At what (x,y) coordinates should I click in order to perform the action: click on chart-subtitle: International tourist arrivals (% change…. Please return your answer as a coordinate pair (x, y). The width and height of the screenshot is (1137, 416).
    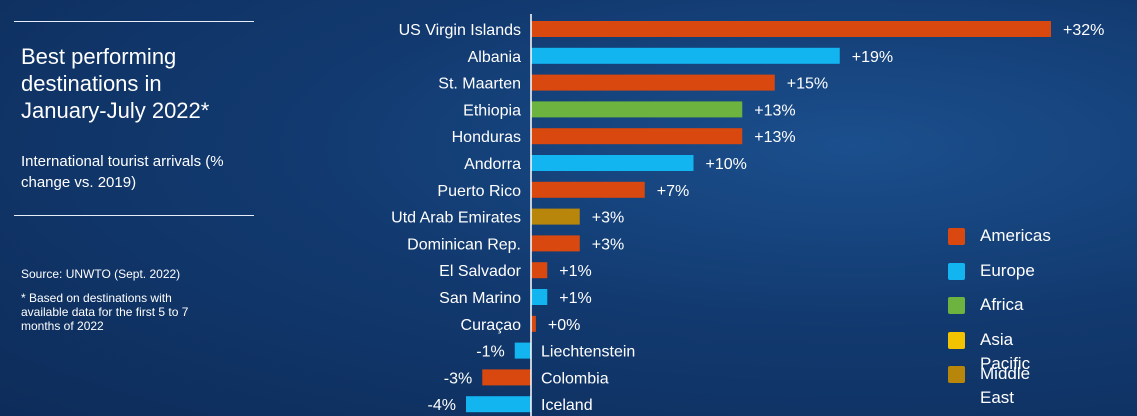
    Looking at the image, I should click on (122, 172).